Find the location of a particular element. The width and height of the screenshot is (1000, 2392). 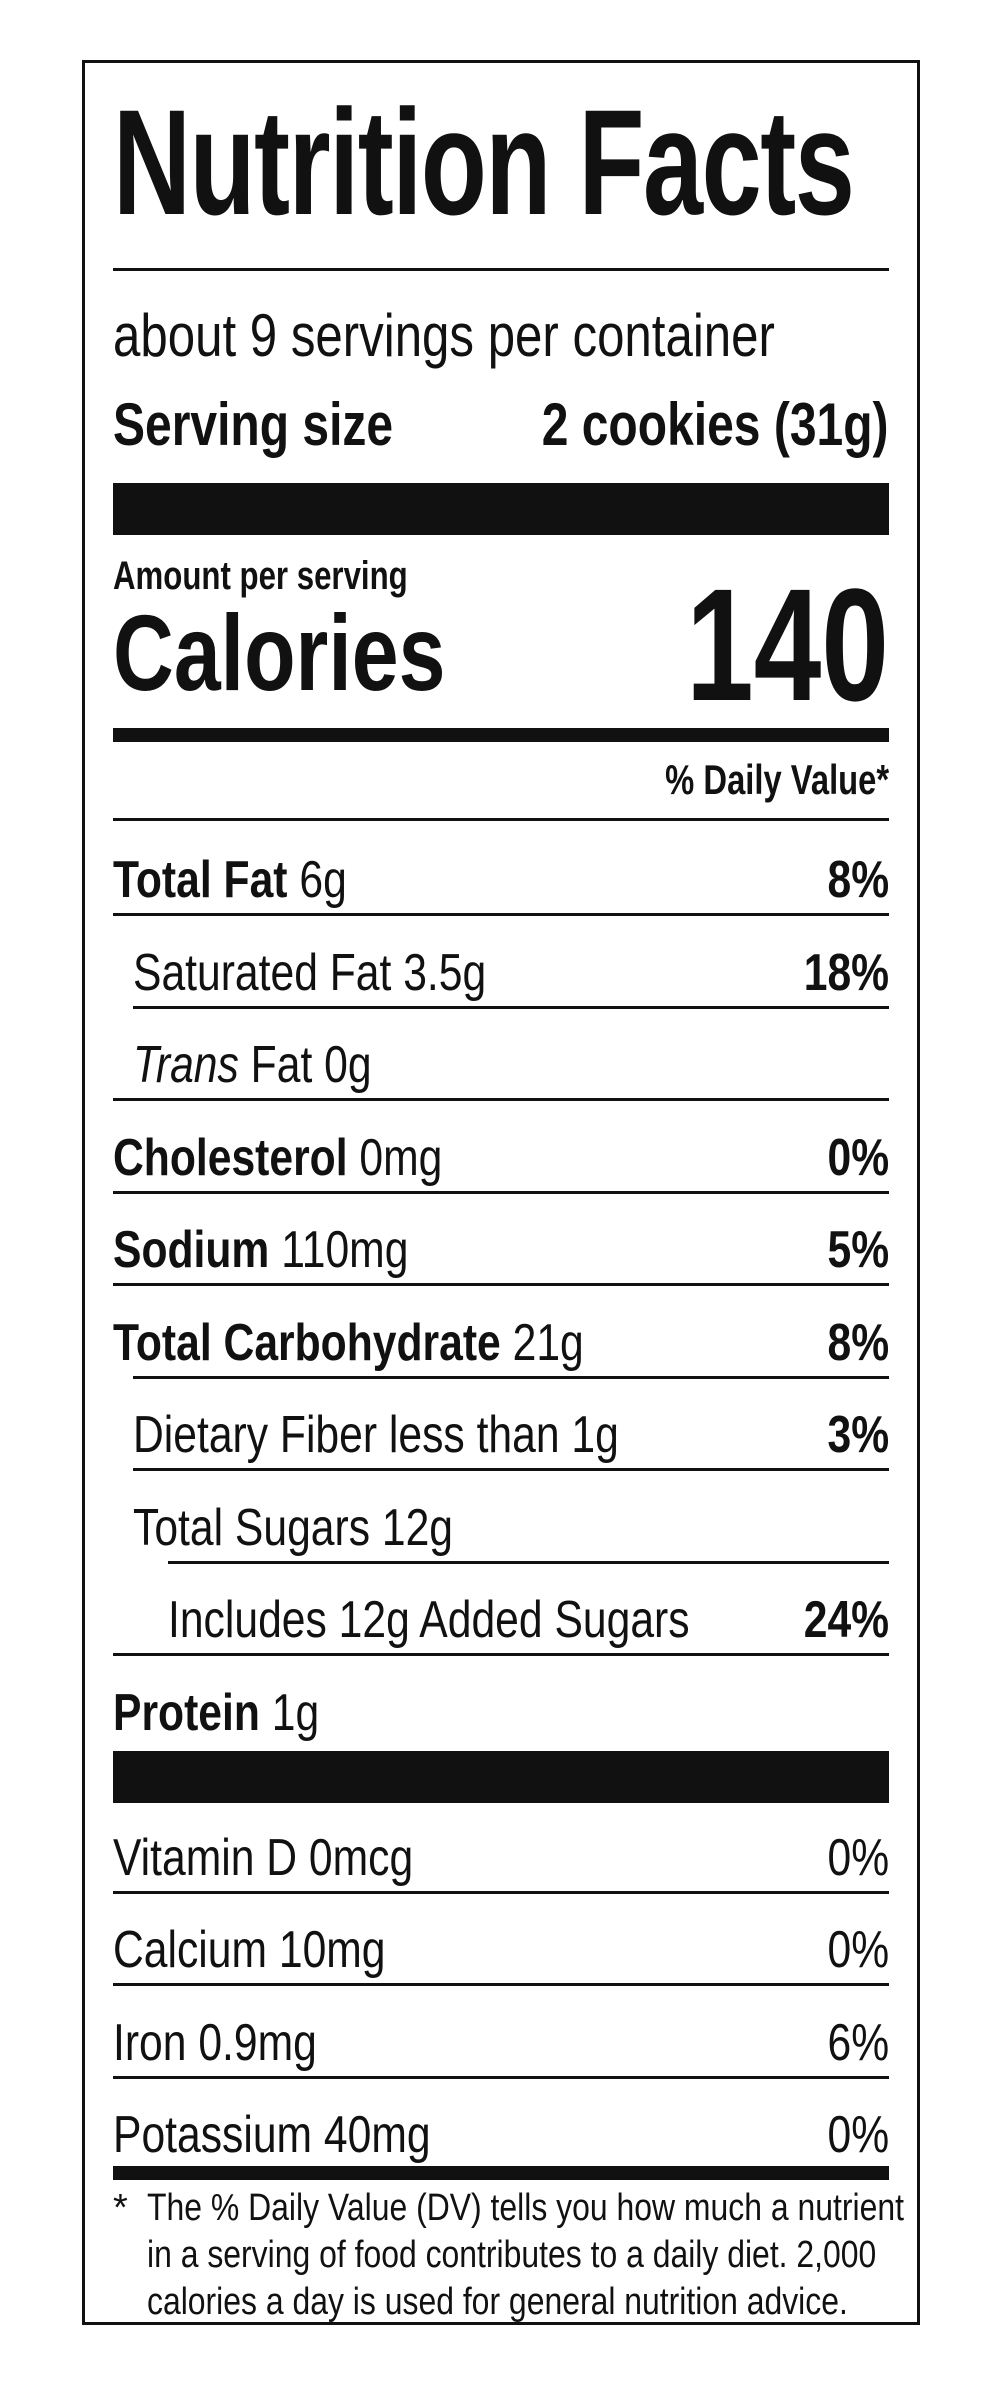

nutrient-row-total-carbohydrate: Total Carbohydrate 21g 8% is located at coordinates (501, 1341).